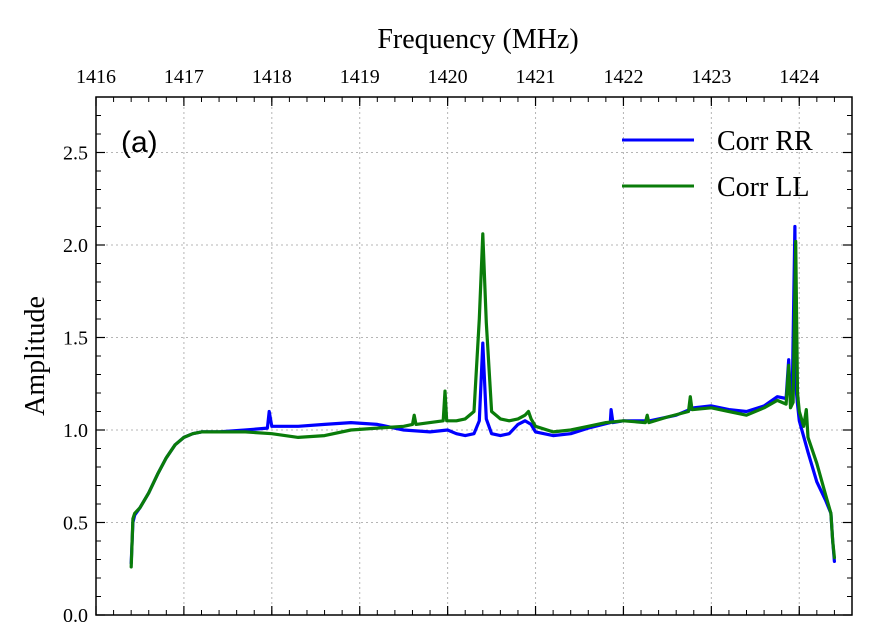  Describe the element at coordinates (360, 77) in the screenshot. I see `x-tick-label: 1419` at that location.